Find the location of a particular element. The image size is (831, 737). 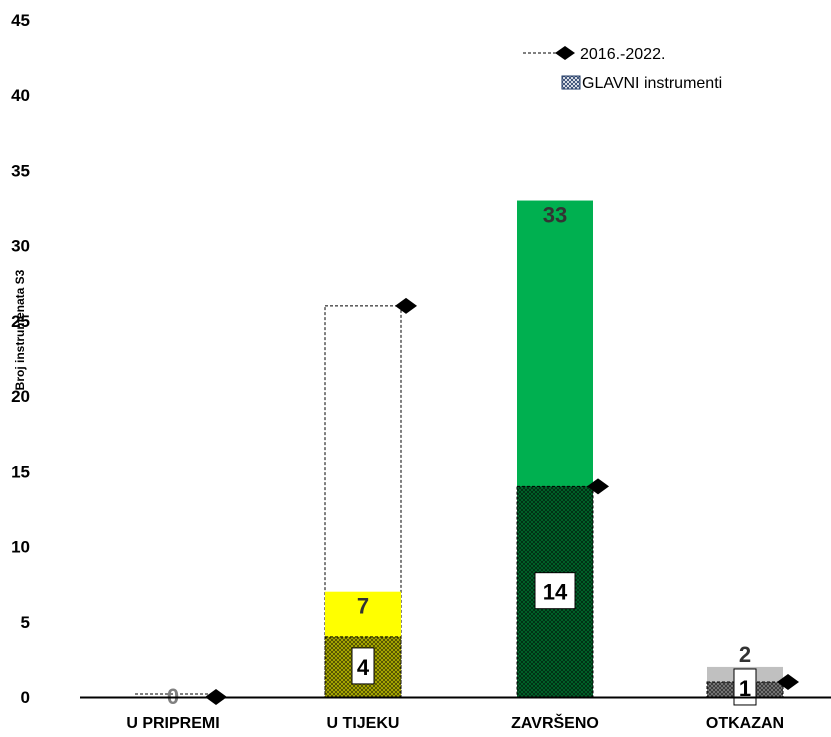

y-tick-label: 30 is located at coordinates (20, 246).